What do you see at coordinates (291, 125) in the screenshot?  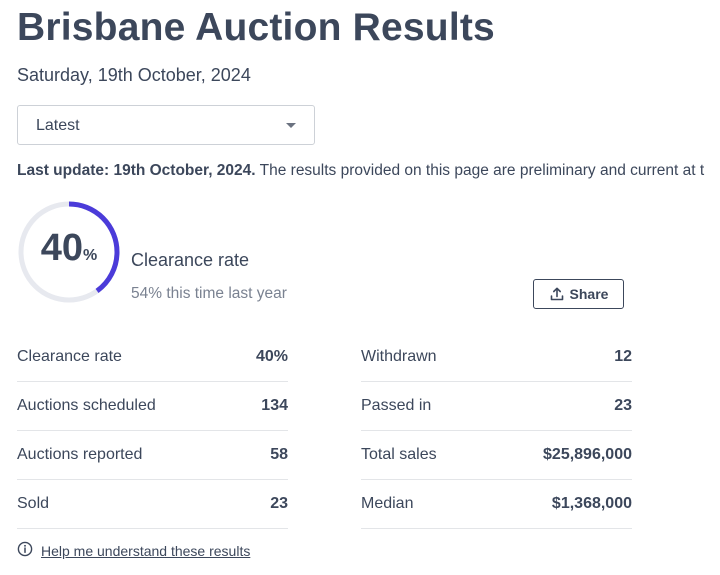 I see `chevron-down-icon` at bounding box center [291, 125].